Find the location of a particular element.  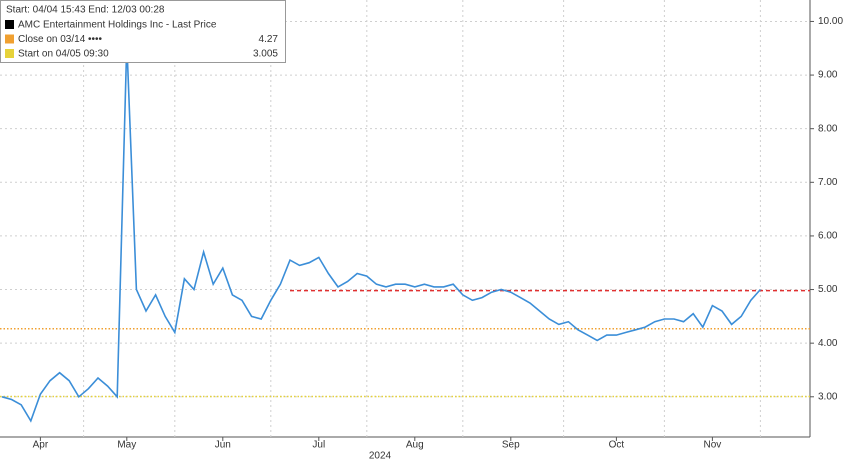

legend-label: Close on 03/14 •••• is located at coordinates (60, 39).